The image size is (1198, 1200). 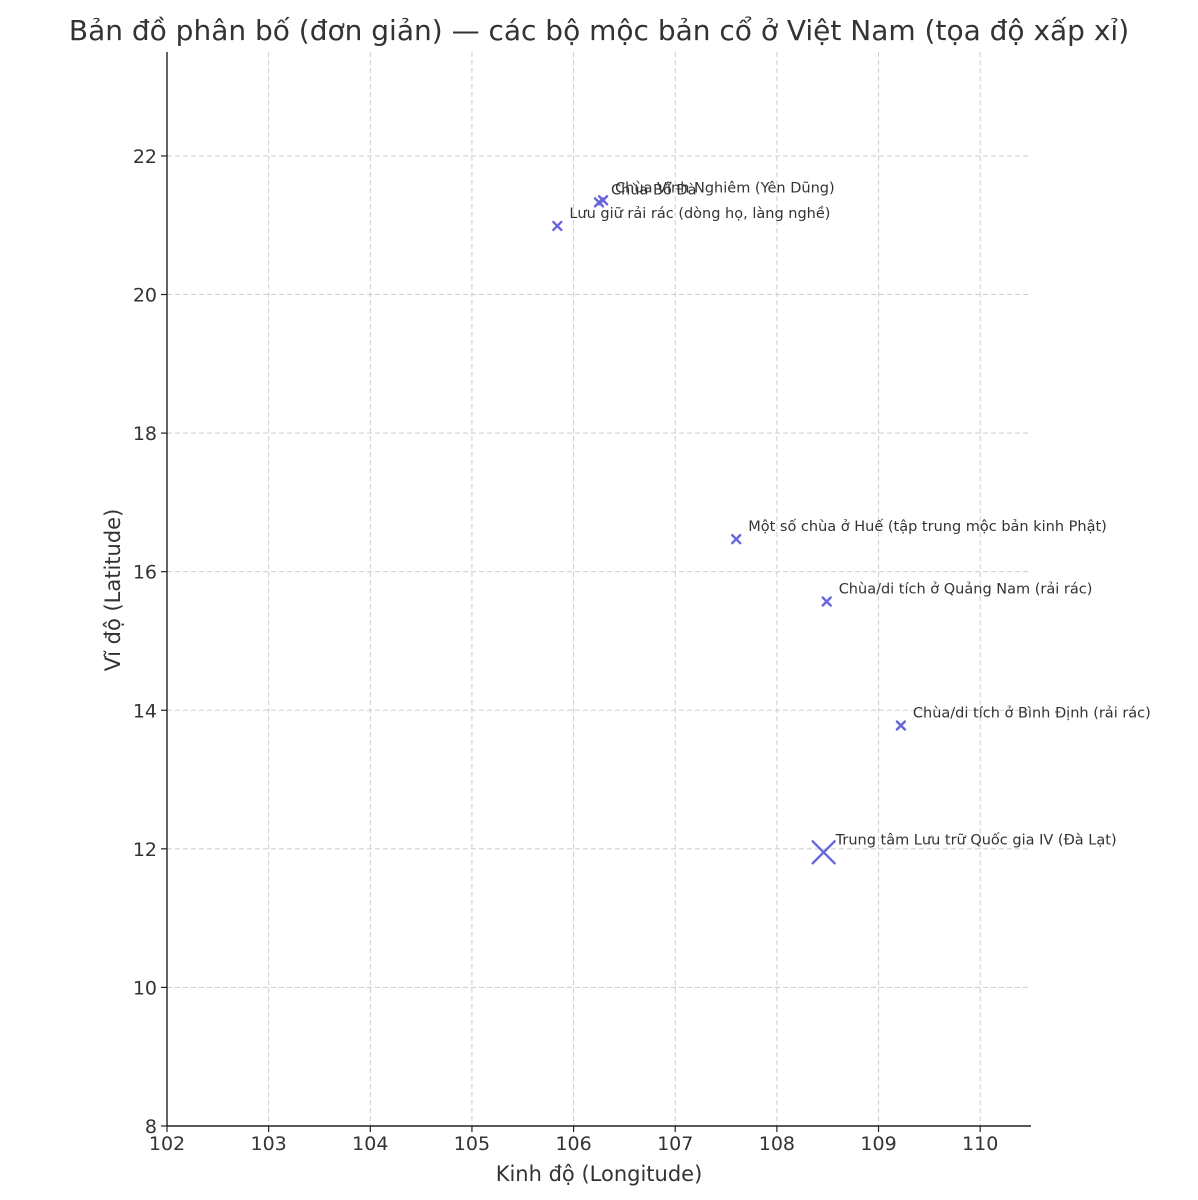 What do you see at coordinates (145, 296) in the screenshot?
I see `y-tick-label: 20` at bounding box center [145, 296].